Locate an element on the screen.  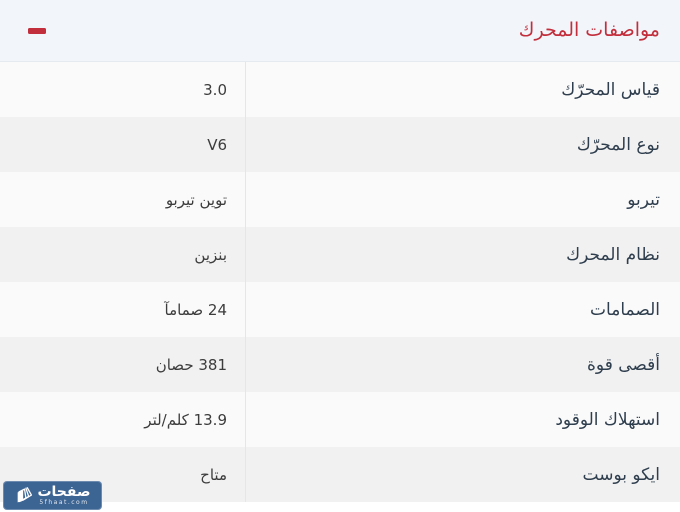
section-title: مواصفات المحرك is located at coordinates (589, 30).